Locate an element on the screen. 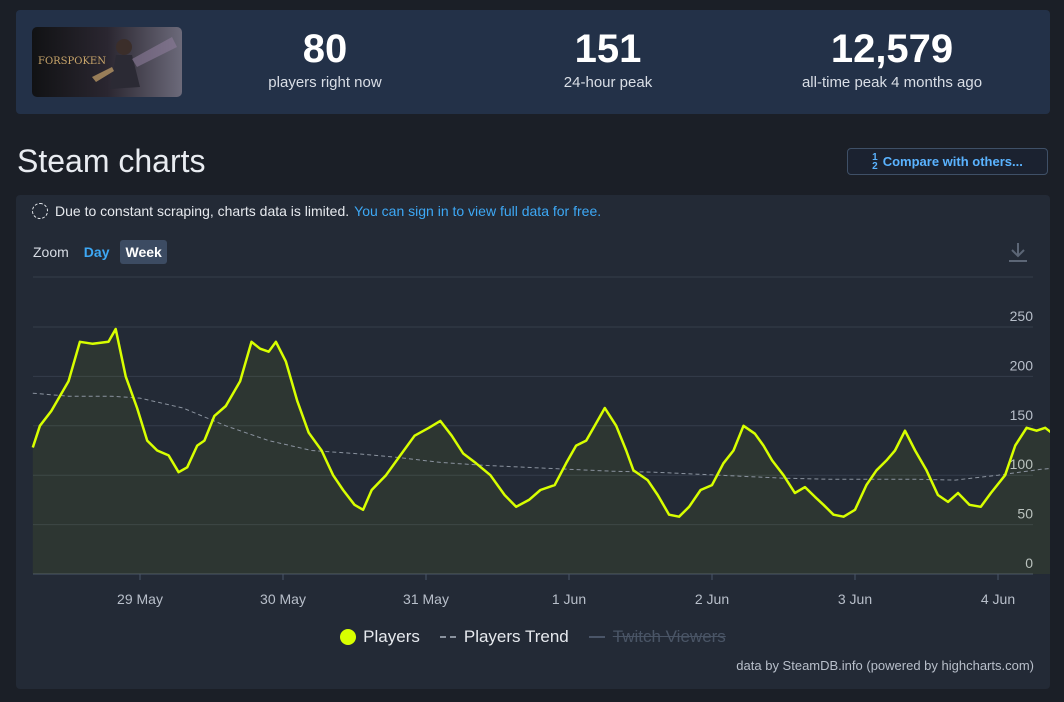  legend-players-trend: Players Trend is located at coordinates (504, 637).